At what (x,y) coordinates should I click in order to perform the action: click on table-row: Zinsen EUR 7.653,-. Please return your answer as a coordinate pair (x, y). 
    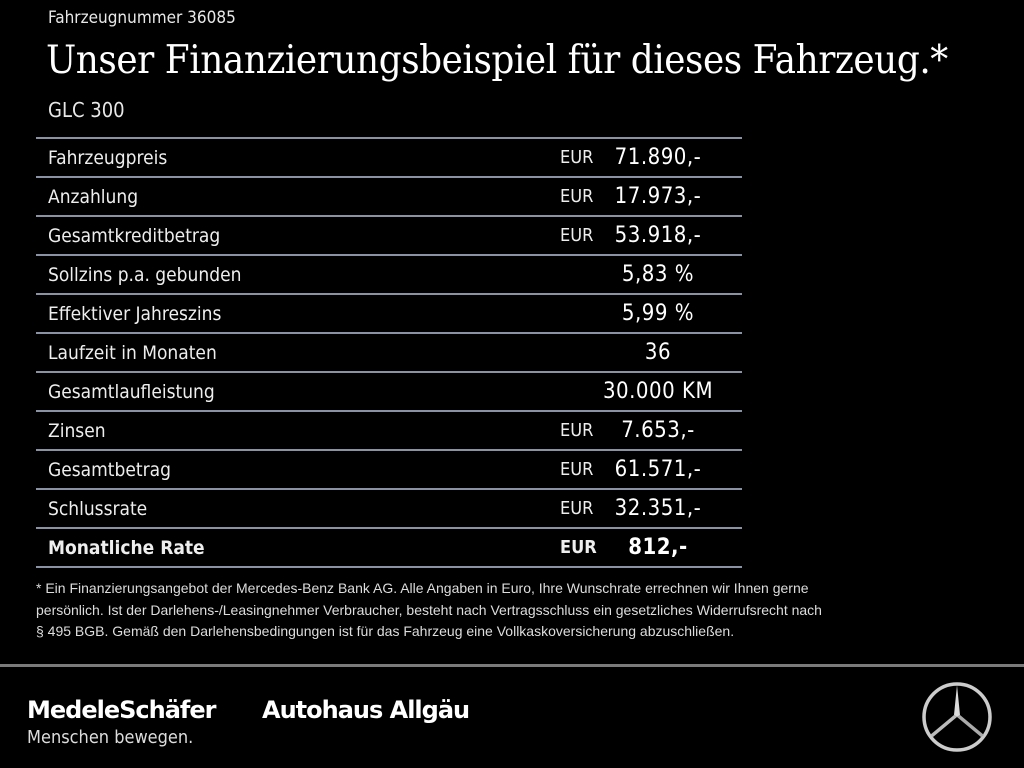
    Looking at the image, I should click on (389, 429).